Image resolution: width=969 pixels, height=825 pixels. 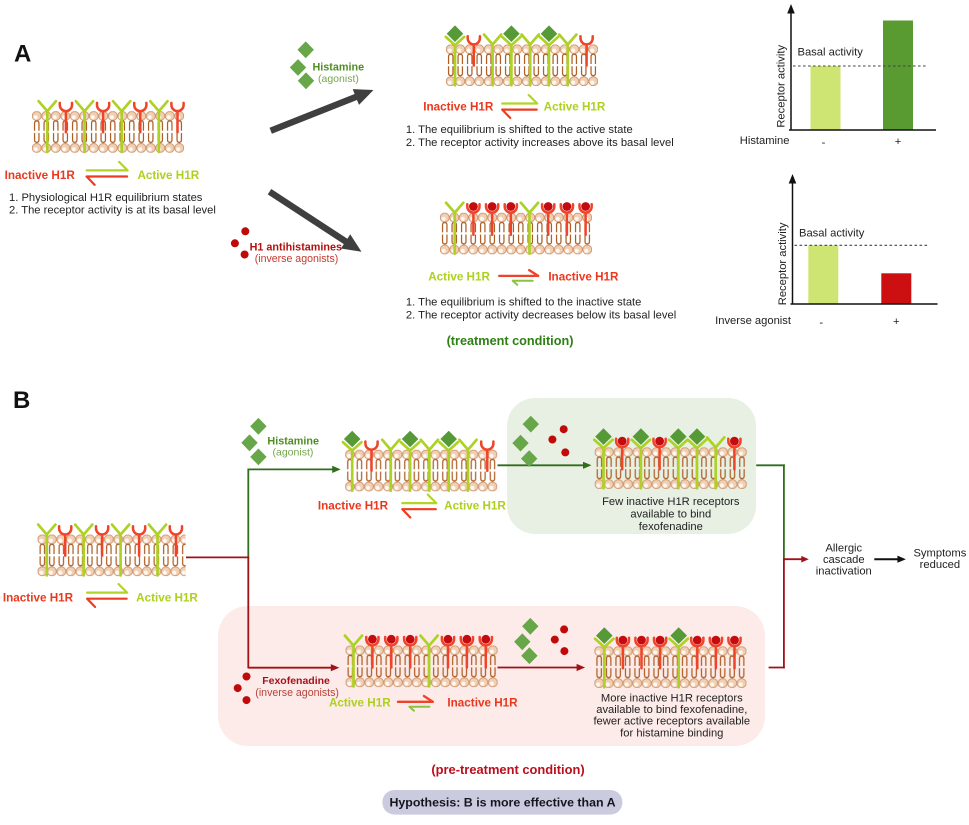 I want to click on svg-text: for histamine binding, so click(x=671, y=734).